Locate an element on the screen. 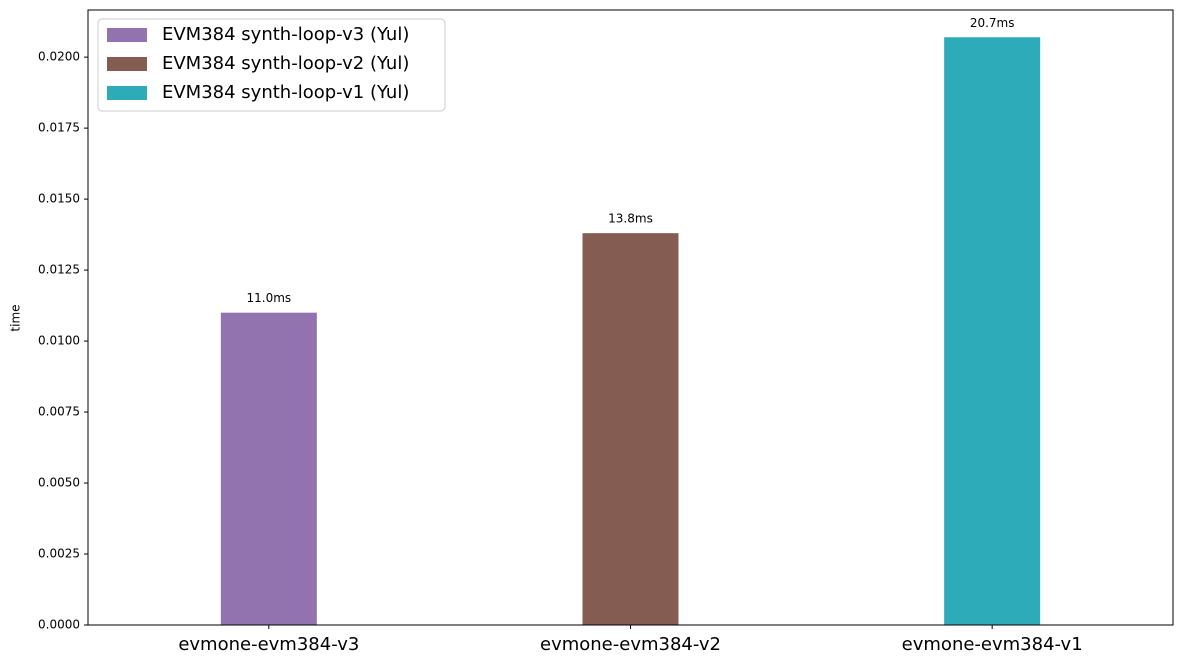  legend-label: EVM384 synth-loop-v3 (Yul) is located at coordinates (285, 34).